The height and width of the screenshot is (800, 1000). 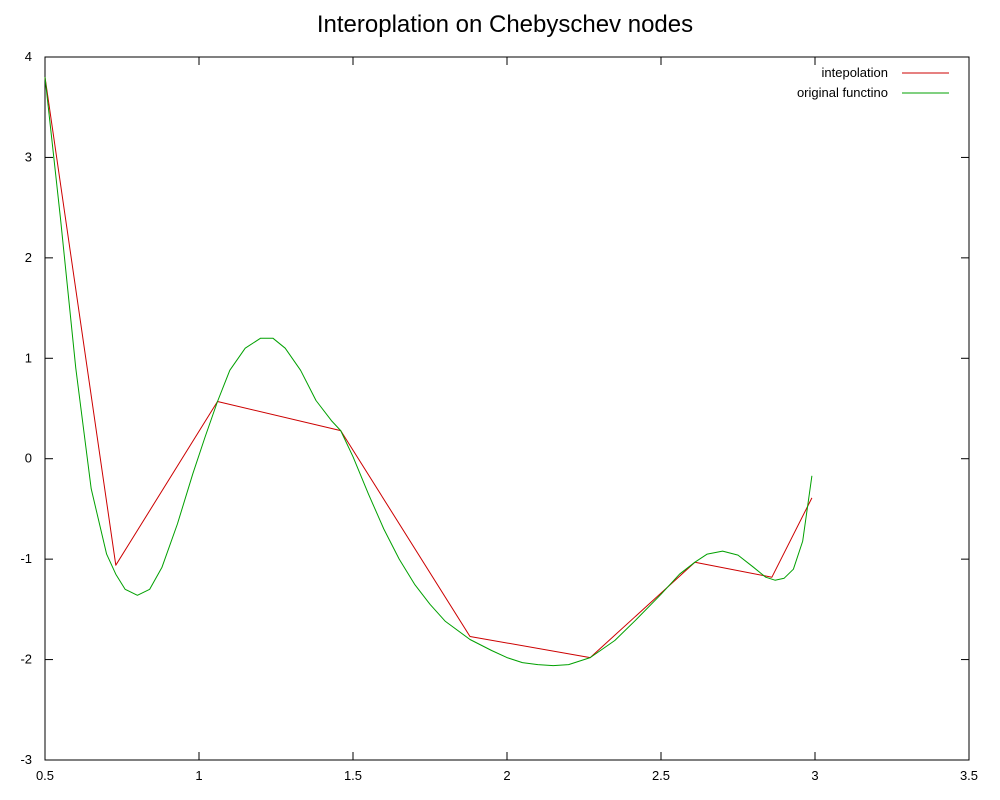 I want to click on x-tick-label: 1, so click(x=198, y=775).